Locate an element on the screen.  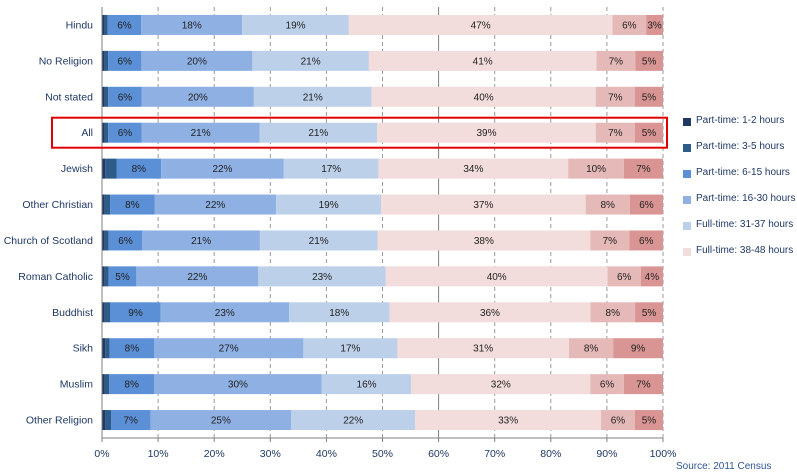
data-label: 19% is located at coordinates (296, 25).